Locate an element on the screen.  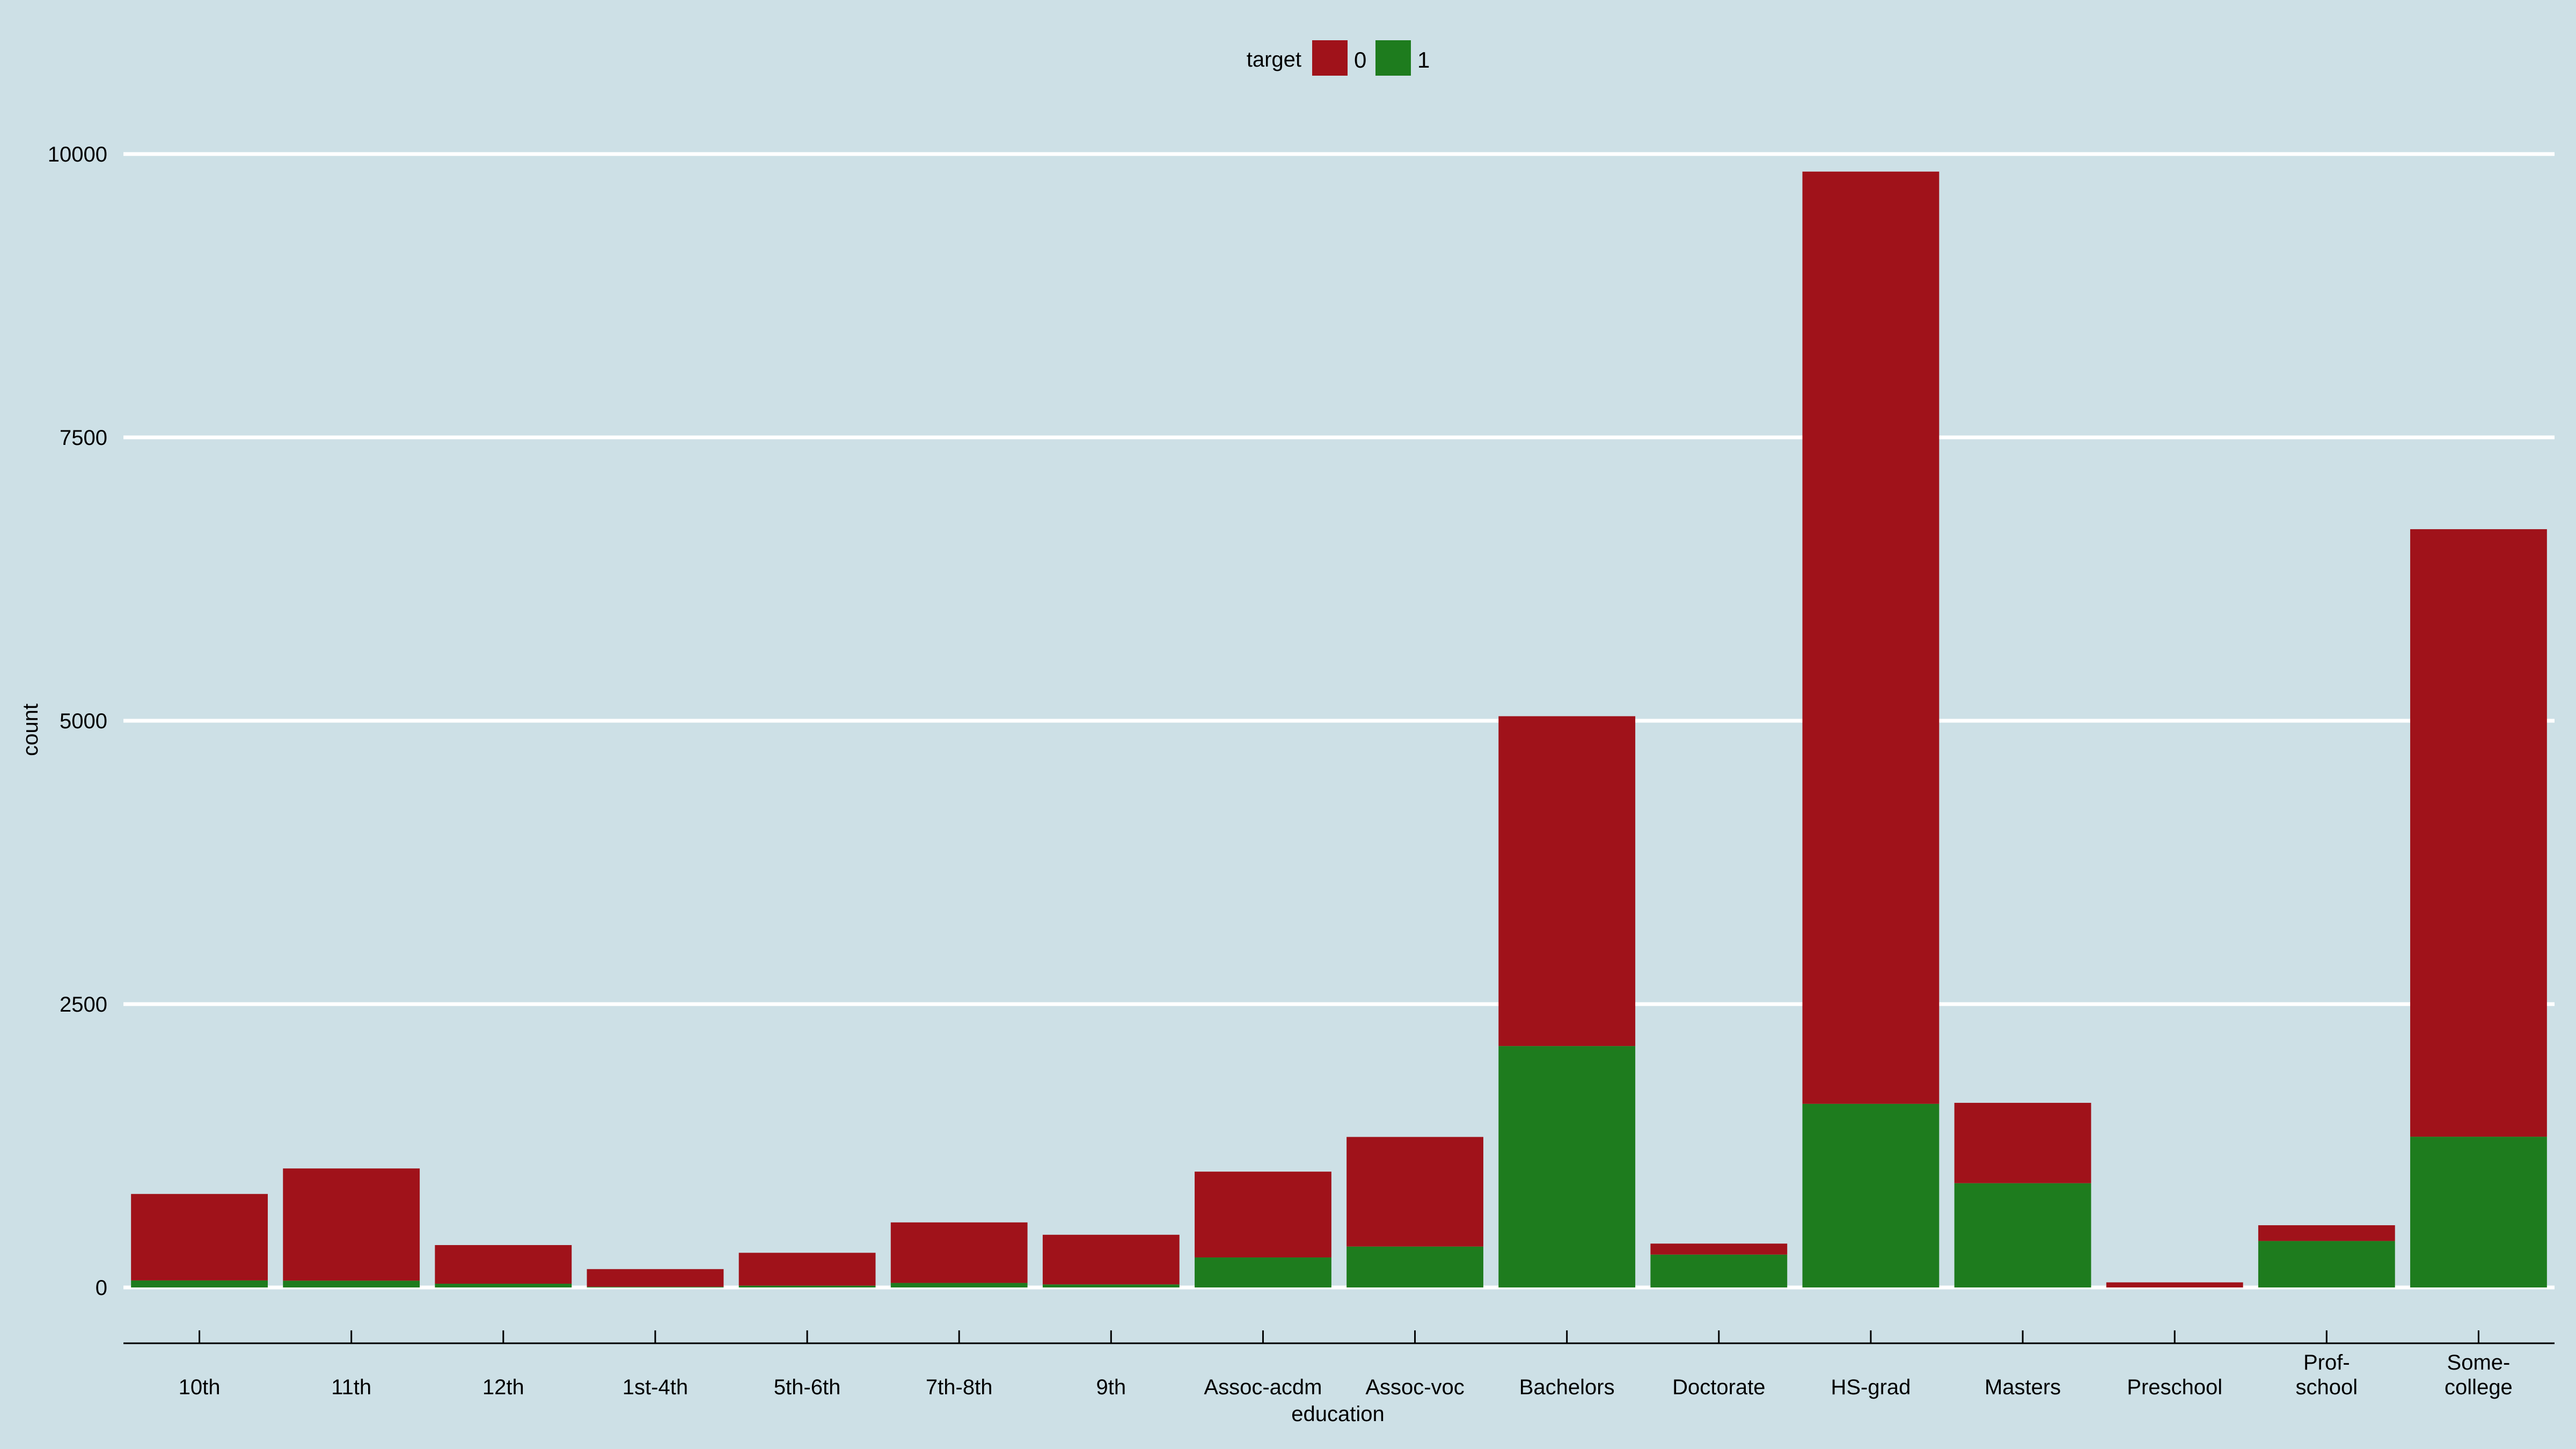
y-tick-label-7500: 7500 is located at coordinates (83, 438).